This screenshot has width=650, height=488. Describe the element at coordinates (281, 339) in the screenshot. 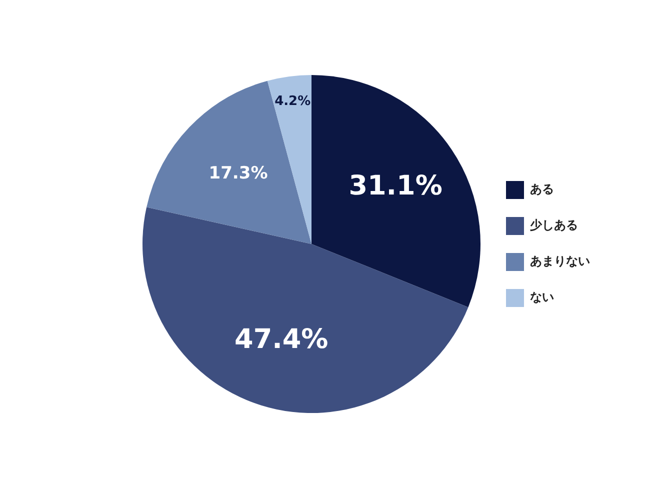

I see `data-label: 47.4%` at that location.